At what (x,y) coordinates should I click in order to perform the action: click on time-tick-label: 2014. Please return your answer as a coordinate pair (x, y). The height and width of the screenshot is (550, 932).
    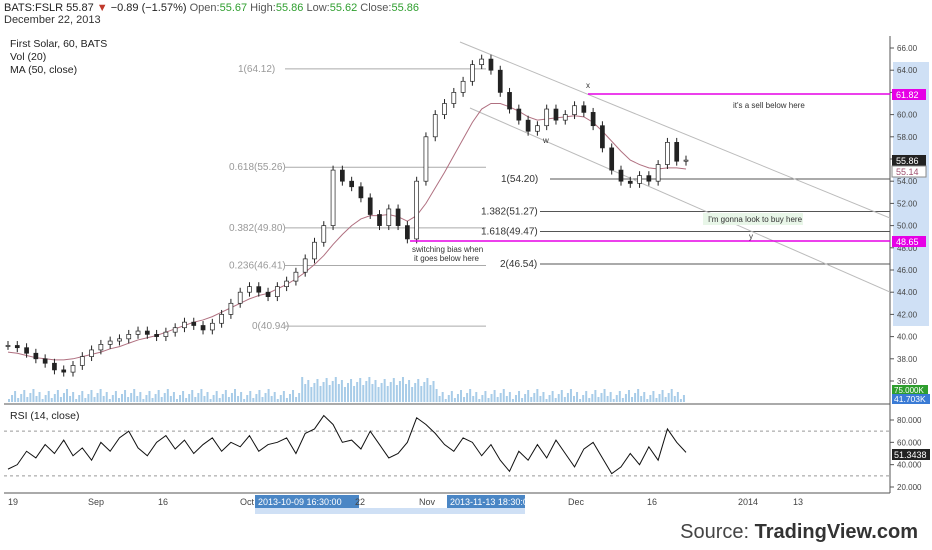
    Looking at the image, I should click on (748, 502).